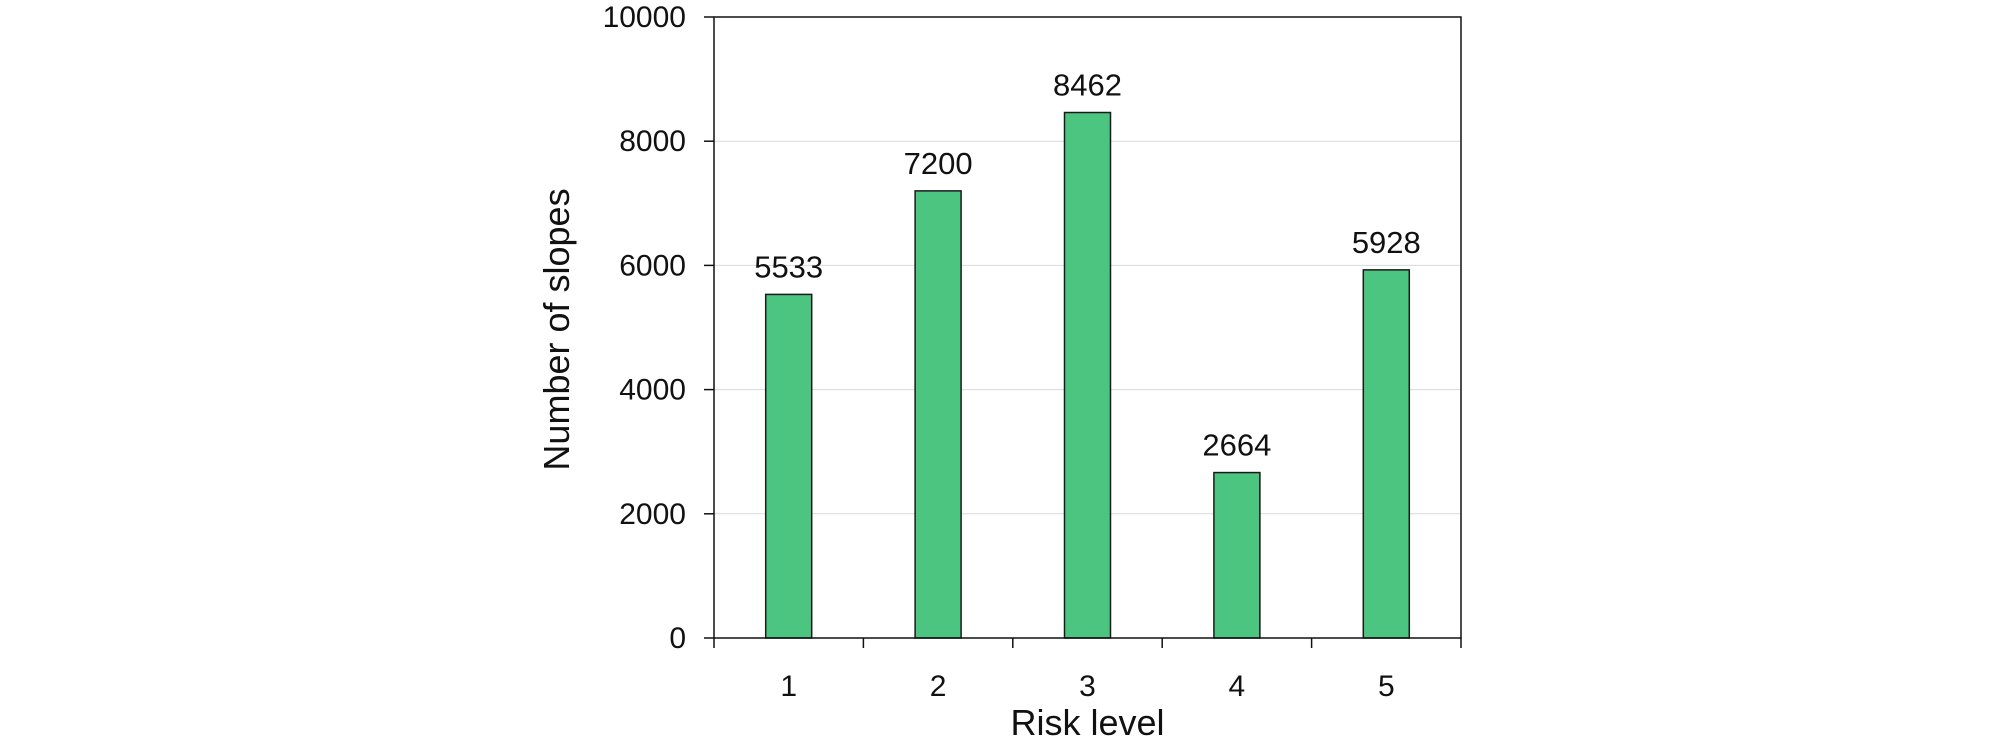 The height and width of the screenshot is (742, 2008). Describe the element at coordinates (788, 266) in the screenshot. I see `data-label: 5533` at that location.